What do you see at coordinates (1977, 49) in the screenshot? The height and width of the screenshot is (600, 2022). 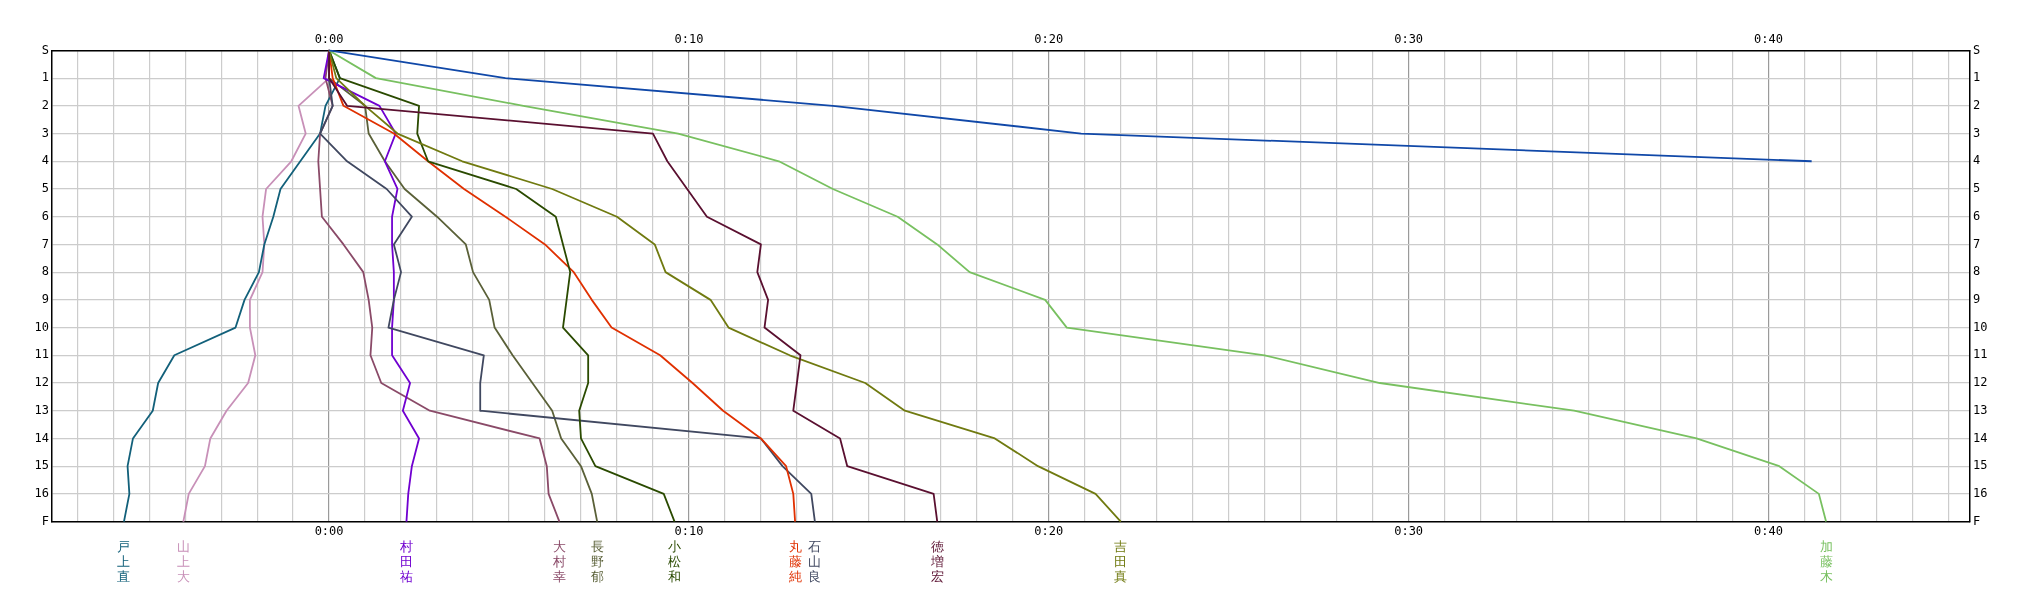 I see `category-label: S` at bounding box center [1977, 49].